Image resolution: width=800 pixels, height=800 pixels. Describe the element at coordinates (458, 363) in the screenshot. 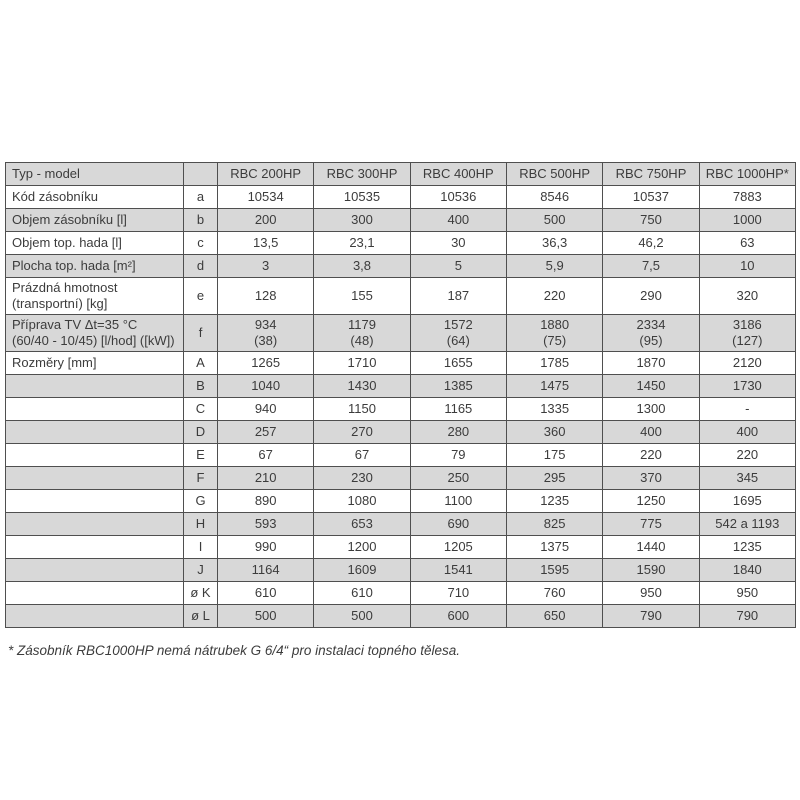

I see `cell-value: 1655` at that location.